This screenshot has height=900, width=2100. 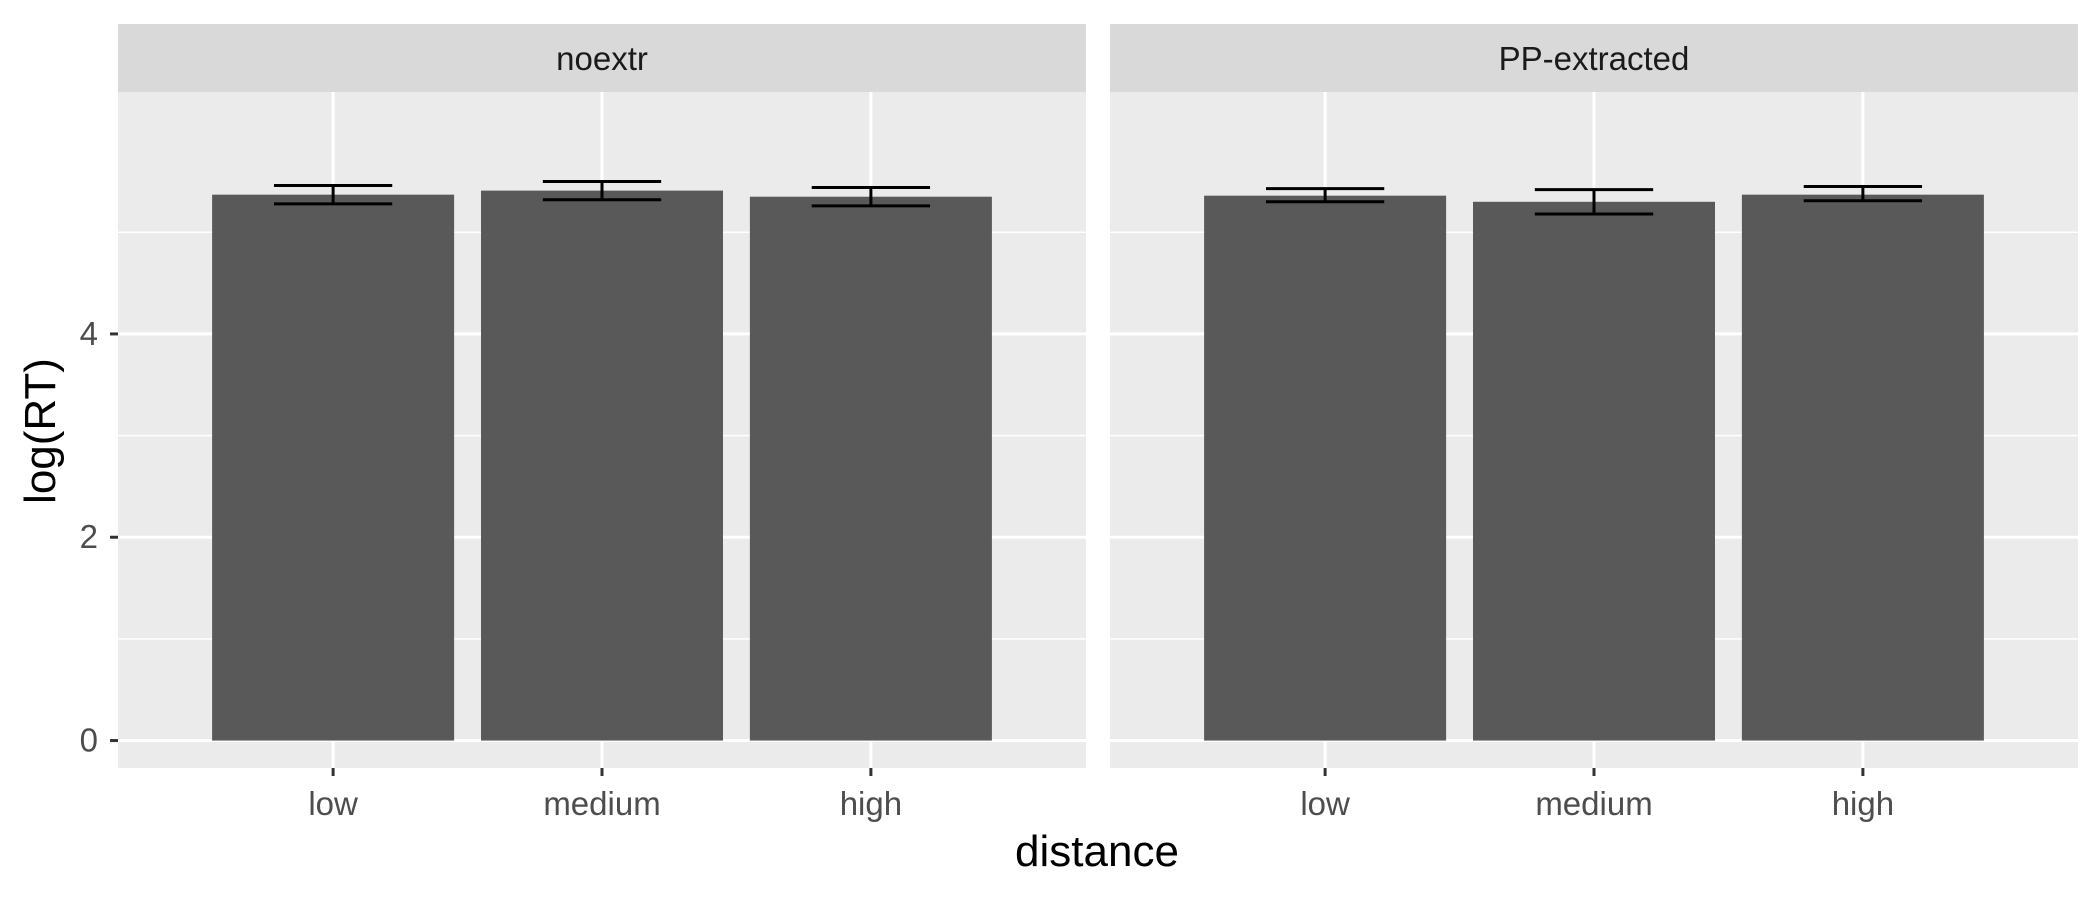 I want to click on facet-strip-label: PP-extracted, so click(x=1594, y=58).